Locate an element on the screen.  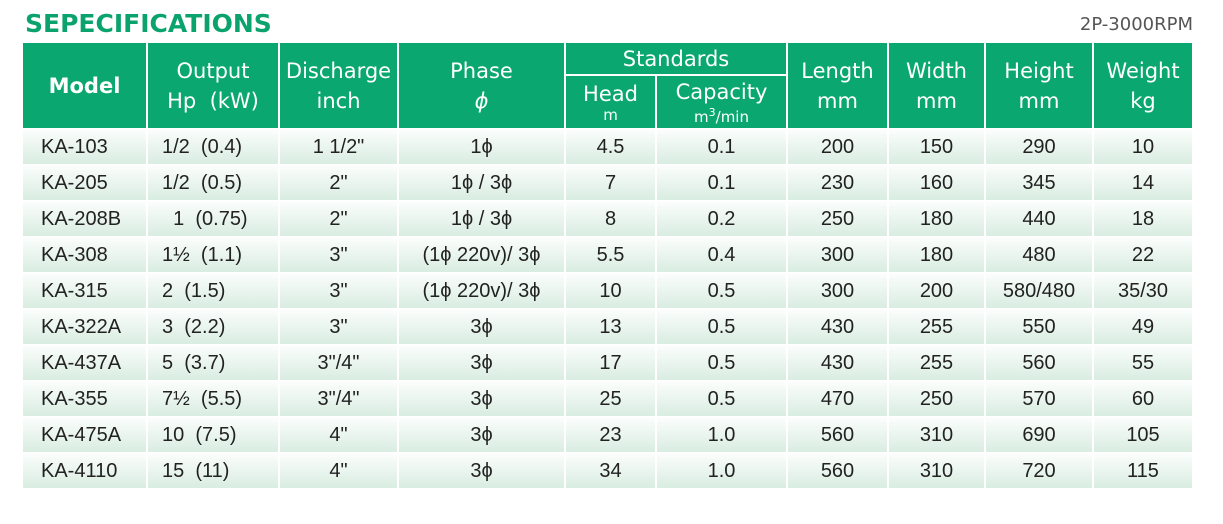
table-row: KA-4110 15 (11) 4" 3ϕ 34 1.0 560 310 720 115 is located at coordinates (607, 472).